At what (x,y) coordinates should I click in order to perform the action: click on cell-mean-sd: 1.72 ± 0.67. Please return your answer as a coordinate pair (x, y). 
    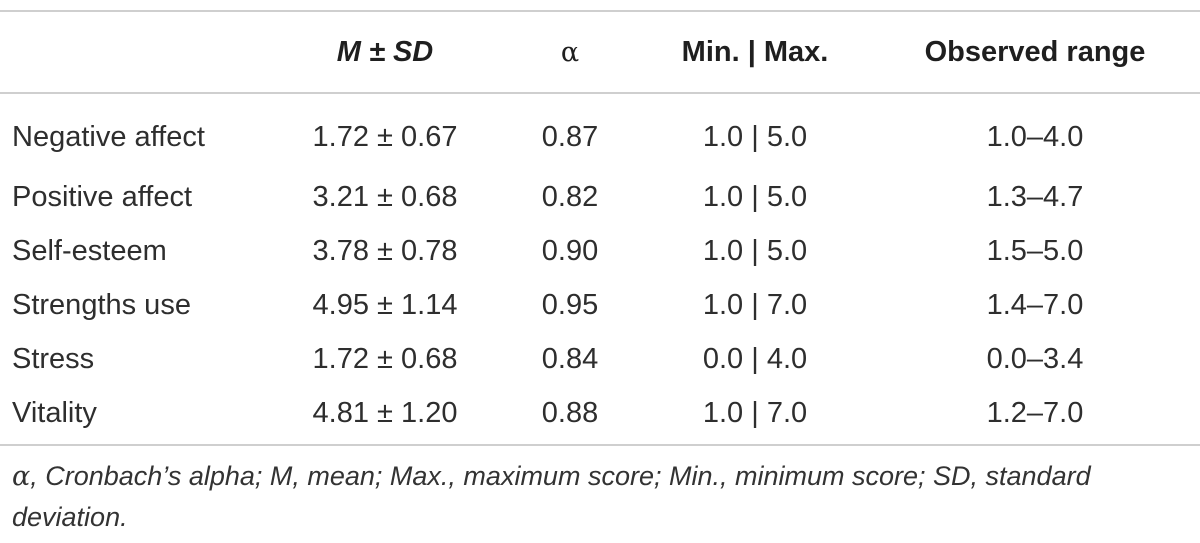
    Looking at the image, I should click on (385, 136).